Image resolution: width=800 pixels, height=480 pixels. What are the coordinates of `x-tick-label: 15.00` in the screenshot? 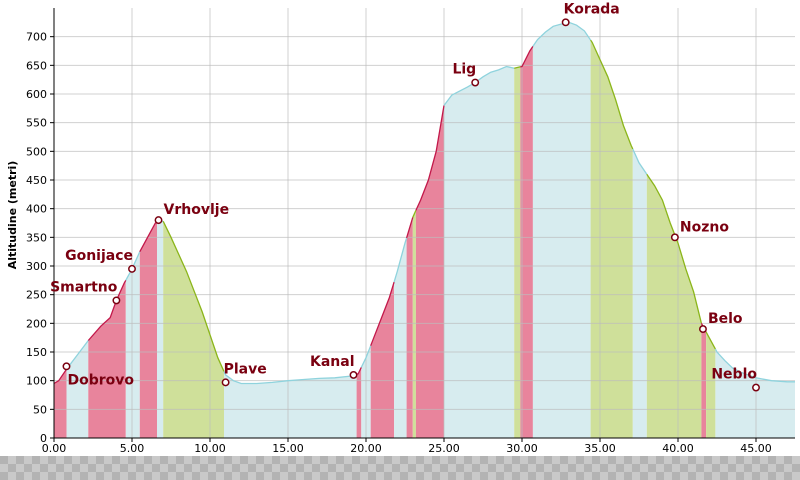 It's located at (288, 448).